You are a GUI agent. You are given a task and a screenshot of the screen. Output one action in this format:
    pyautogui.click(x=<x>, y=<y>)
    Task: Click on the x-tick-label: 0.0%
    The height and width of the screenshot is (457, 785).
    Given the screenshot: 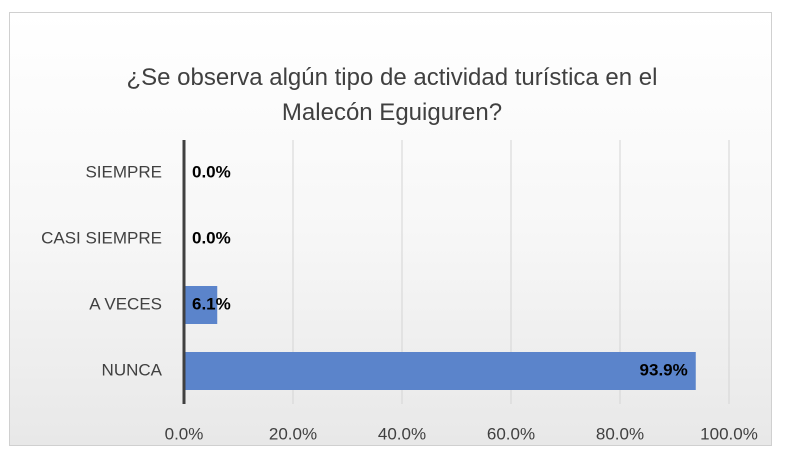 What is the action you would take?
    pyautogui.click(x=184, y=433)
    